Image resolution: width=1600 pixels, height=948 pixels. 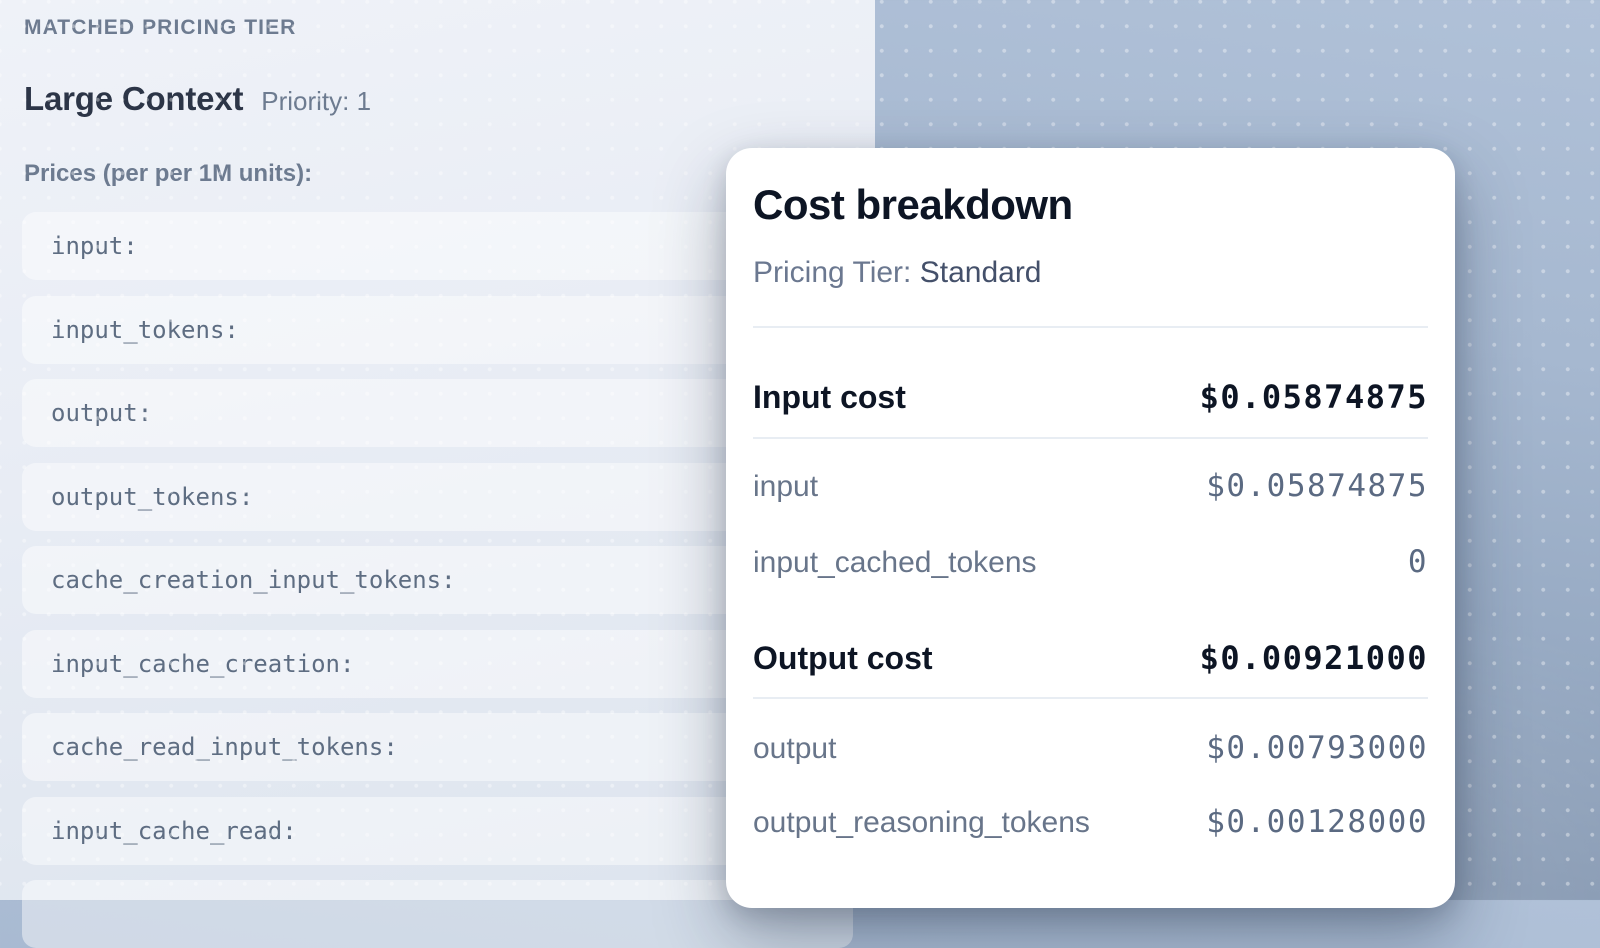 I want to click on card-title: Cost breakdown, so click(x=913, y=204).